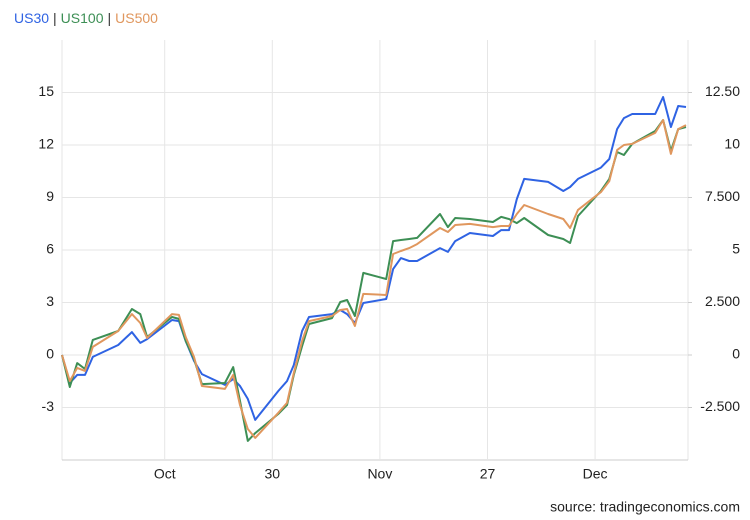 Image resolution: width=750 pixels, height=520 pixels. What do you see at coordinates (732, 144) in the screenshot?
I see `y2-tick-label: 10` at bounding box center [732, 144].